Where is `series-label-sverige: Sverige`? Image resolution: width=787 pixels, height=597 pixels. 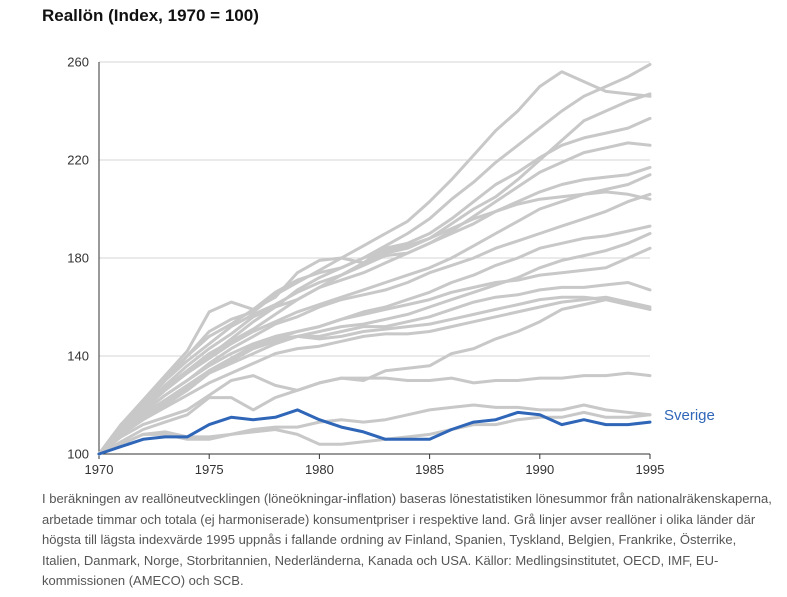
series-label-sverige: Sverige is located at coordinates (689, 415).